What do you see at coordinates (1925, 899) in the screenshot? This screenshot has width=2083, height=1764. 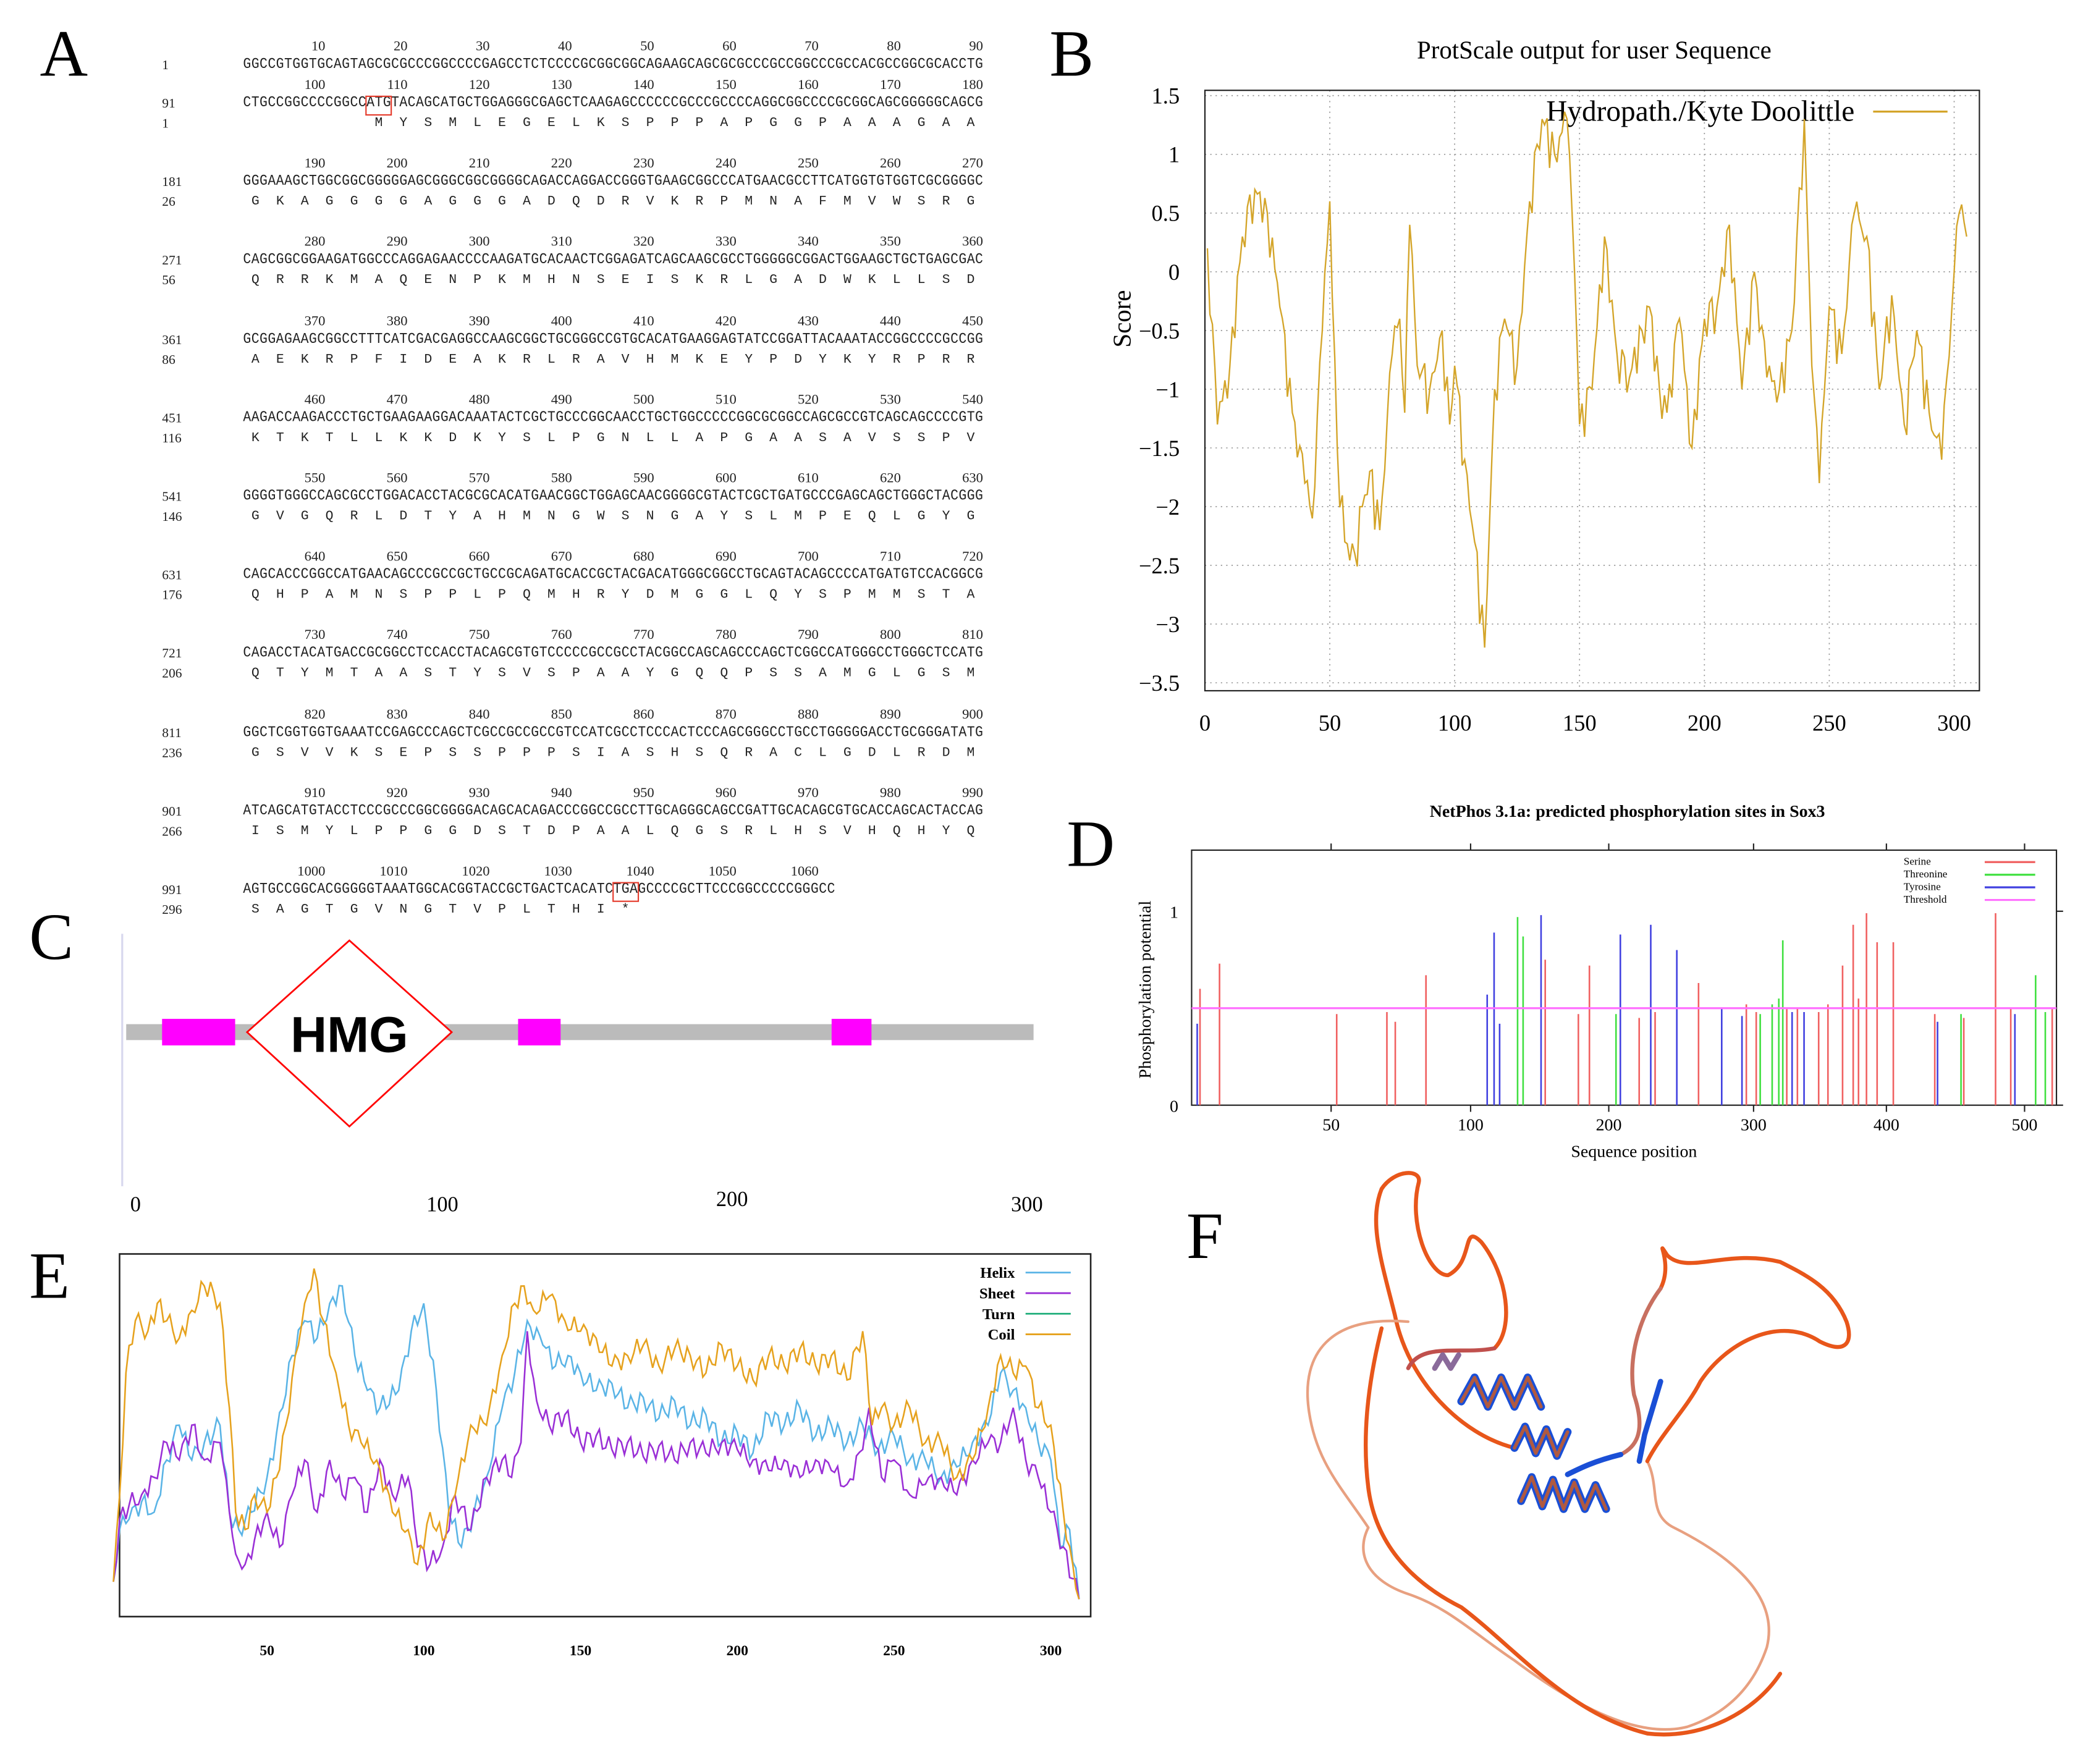 I see `legend-label: Threshold` at bounding box center [1925, 899].